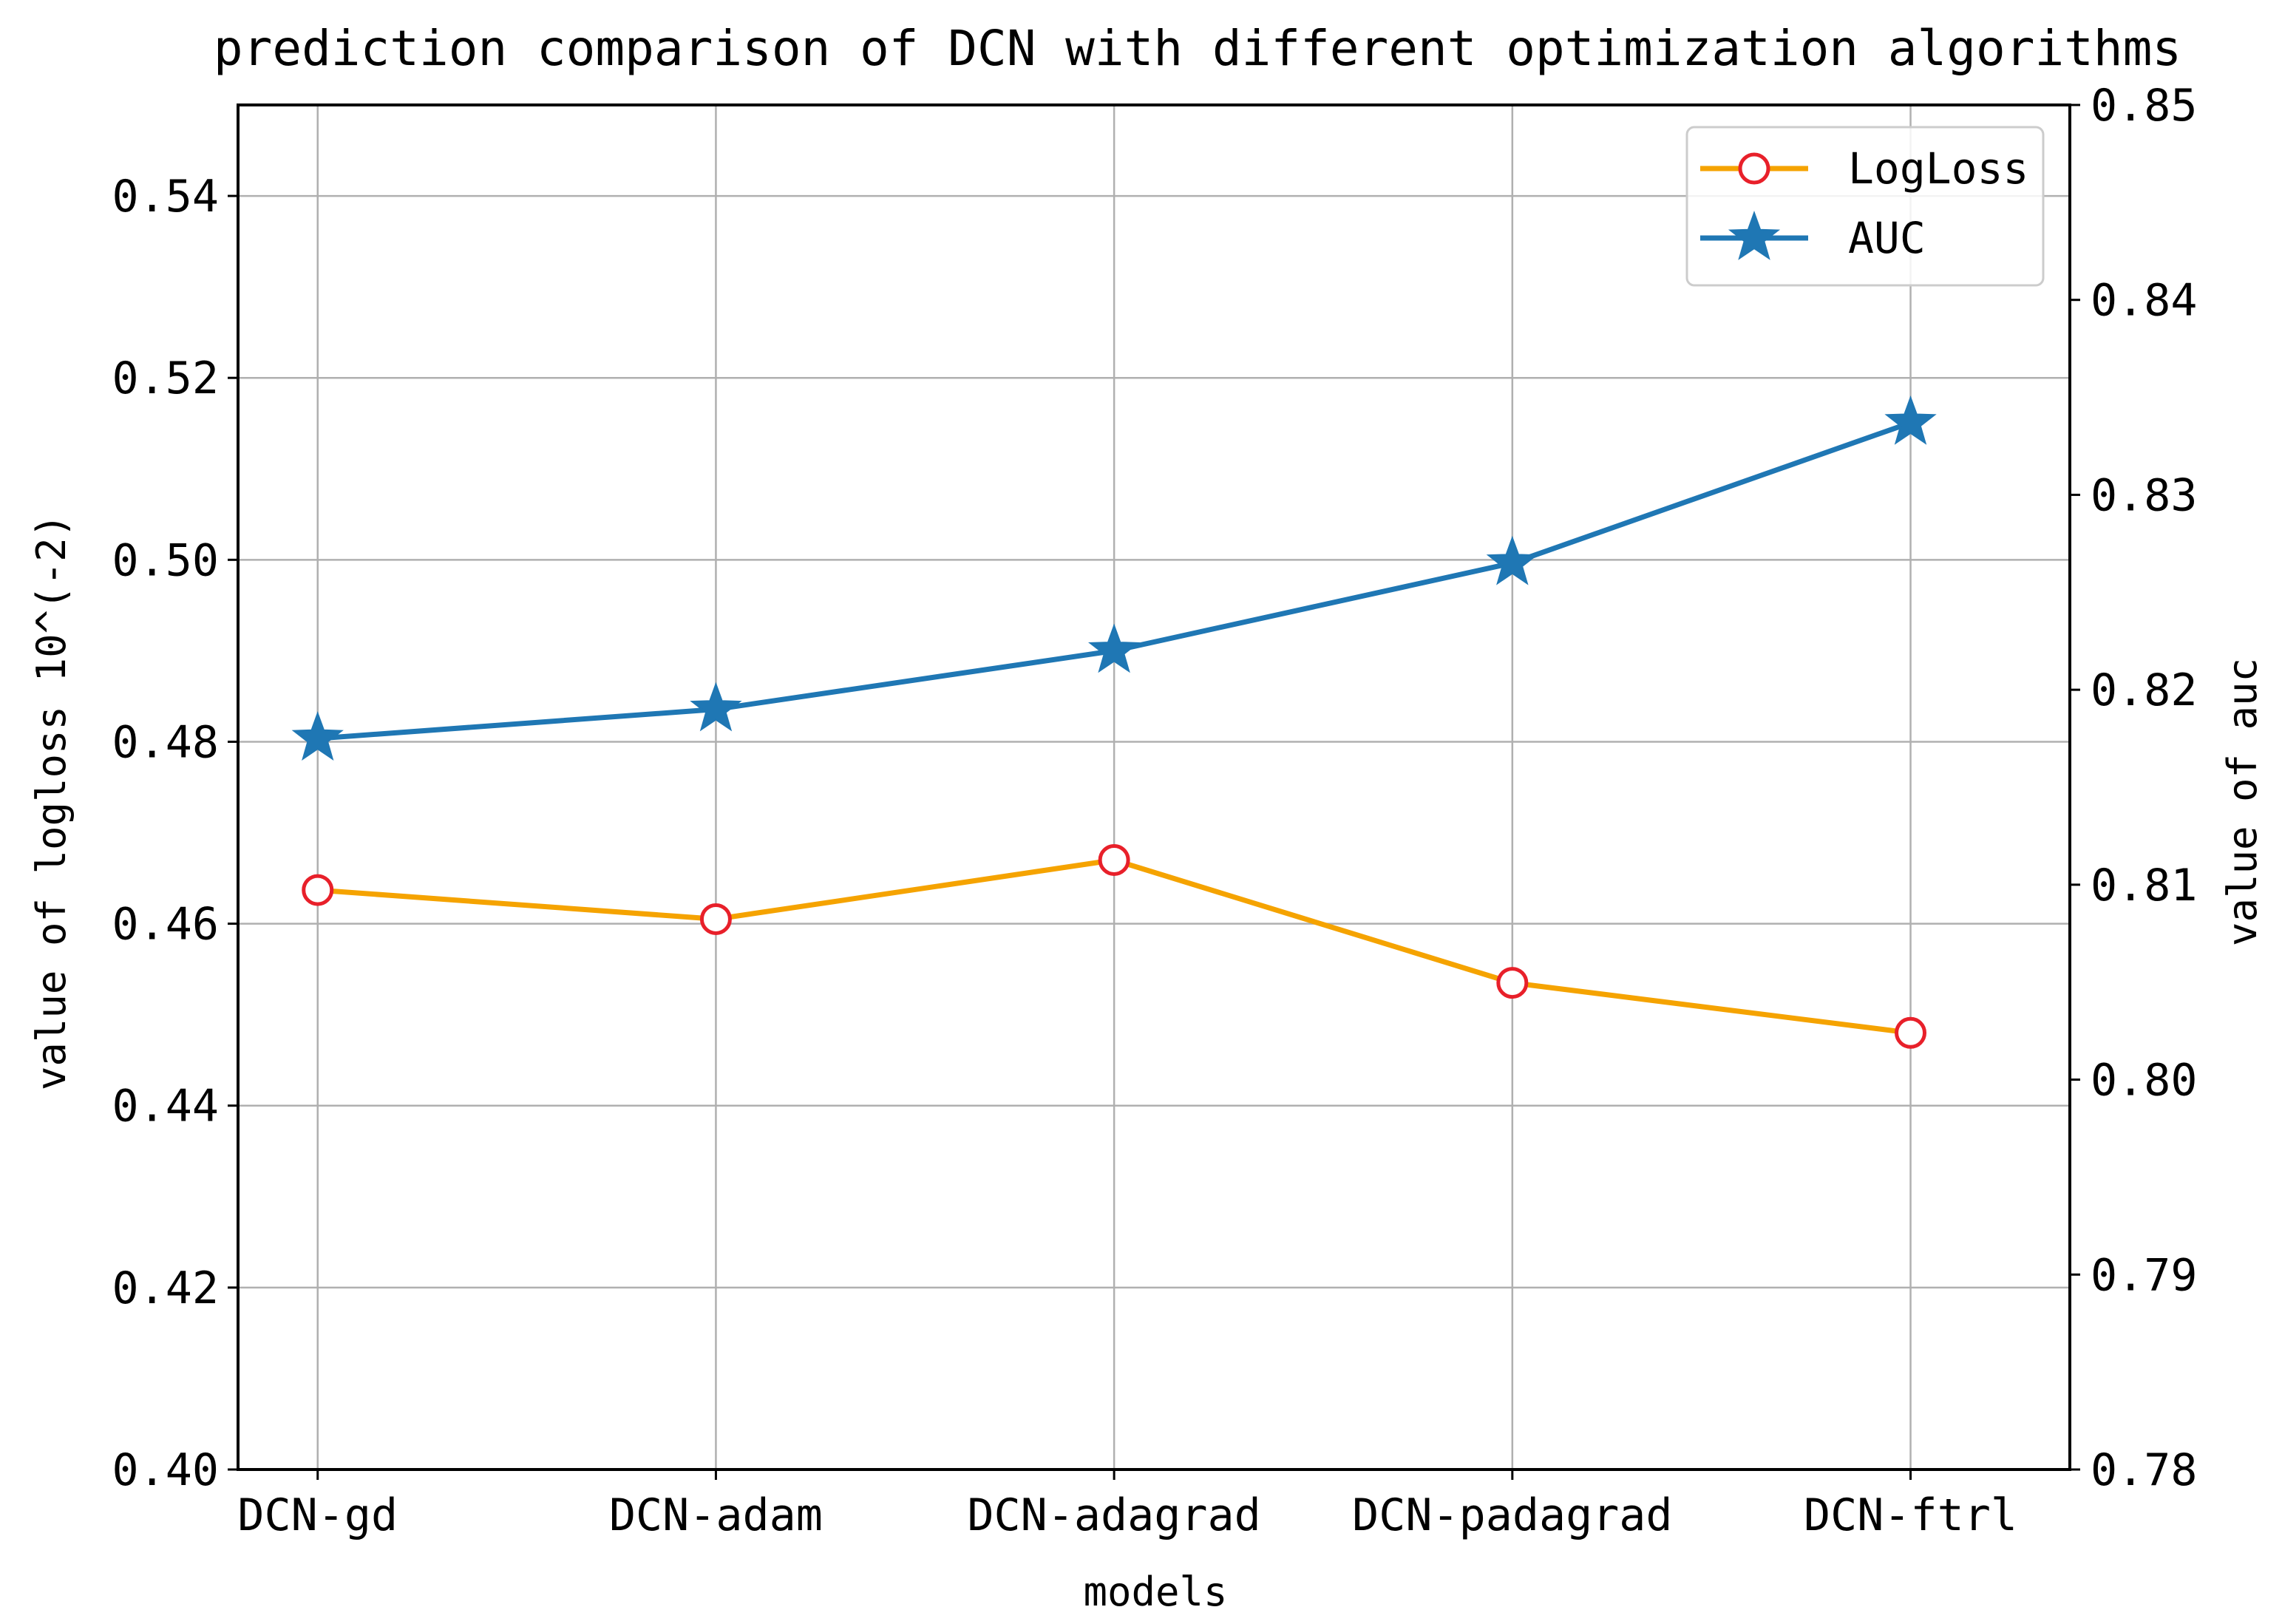 Image resolution: width=2282 pixels, height=1624 pixels. Describe the element at coordinates (166, 742) in the screenshot. I see `y-left-tick-label: 0.48` at that location.